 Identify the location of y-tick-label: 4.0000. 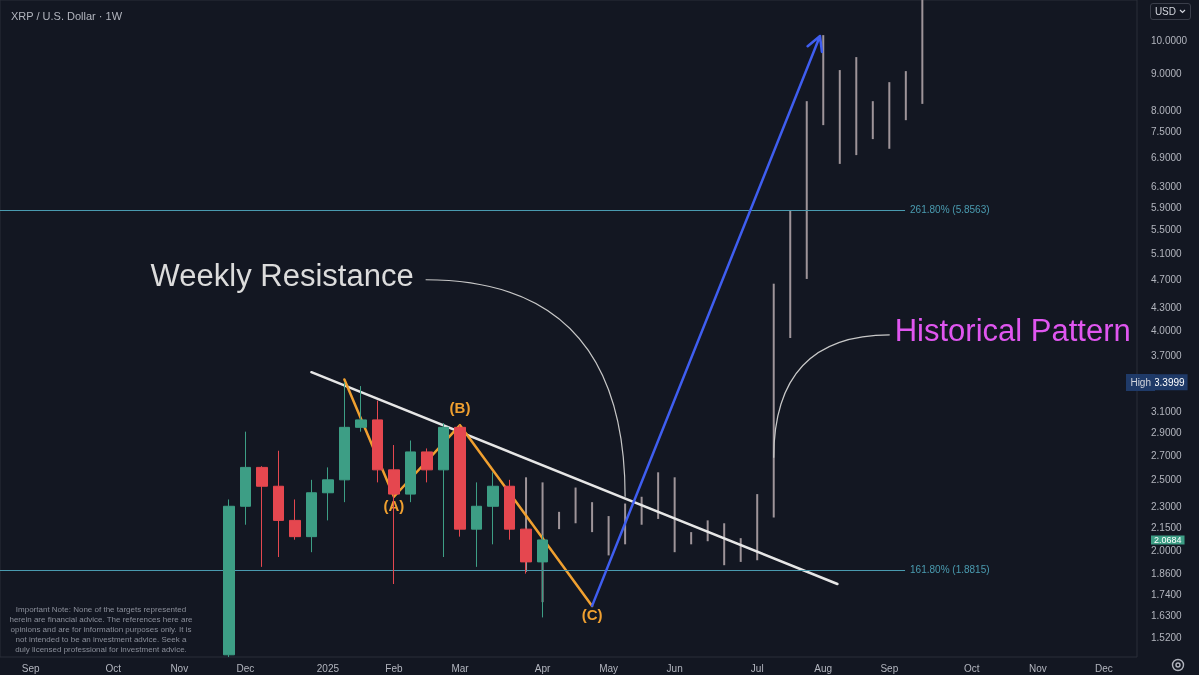
(1167, 331).